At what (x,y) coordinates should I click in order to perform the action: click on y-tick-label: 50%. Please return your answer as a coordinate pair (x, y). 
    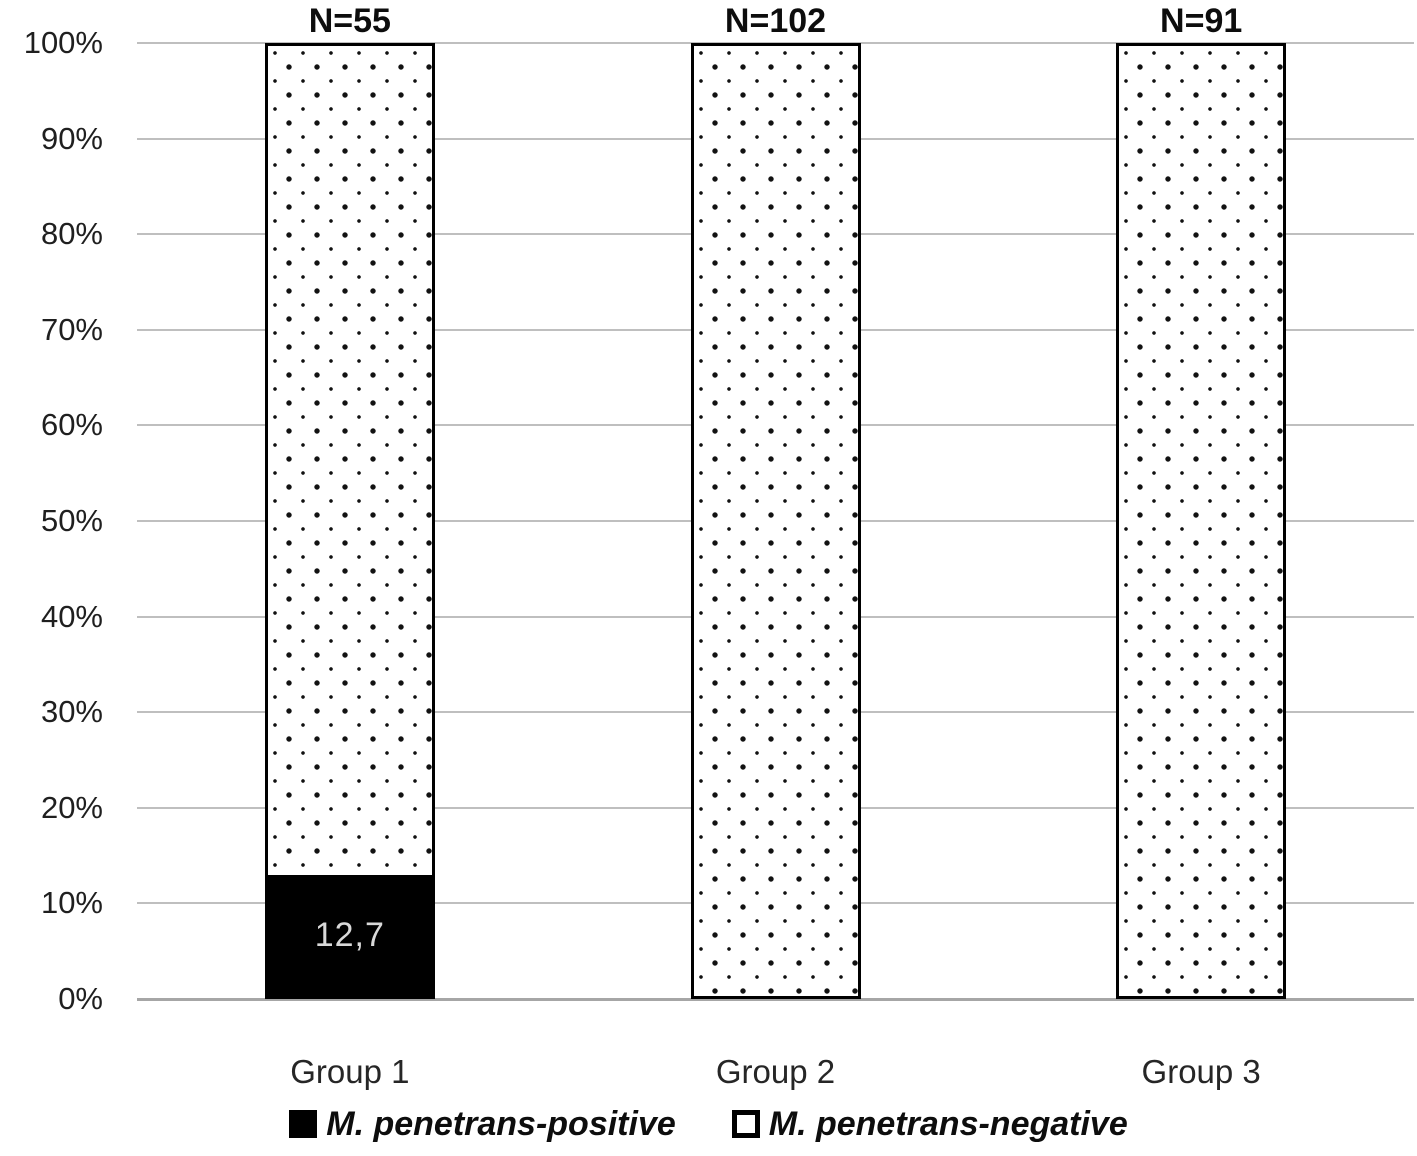
    Looking at the image, I should click on (71, 520).